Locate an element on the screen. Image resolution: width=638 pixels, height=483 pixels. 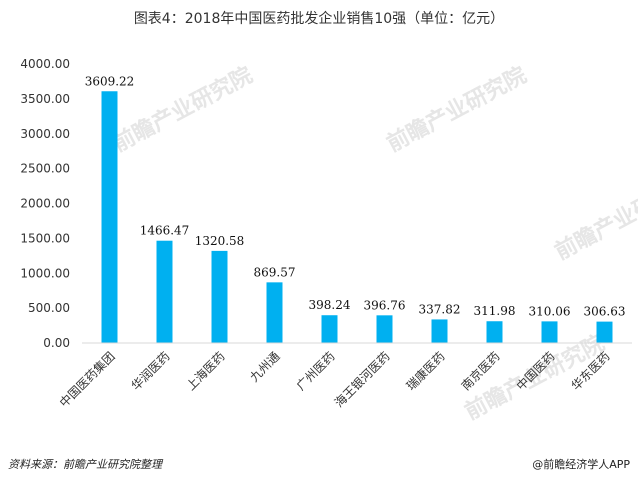
y-tick-label: 2500.00 is located at coordinates (45, 169).